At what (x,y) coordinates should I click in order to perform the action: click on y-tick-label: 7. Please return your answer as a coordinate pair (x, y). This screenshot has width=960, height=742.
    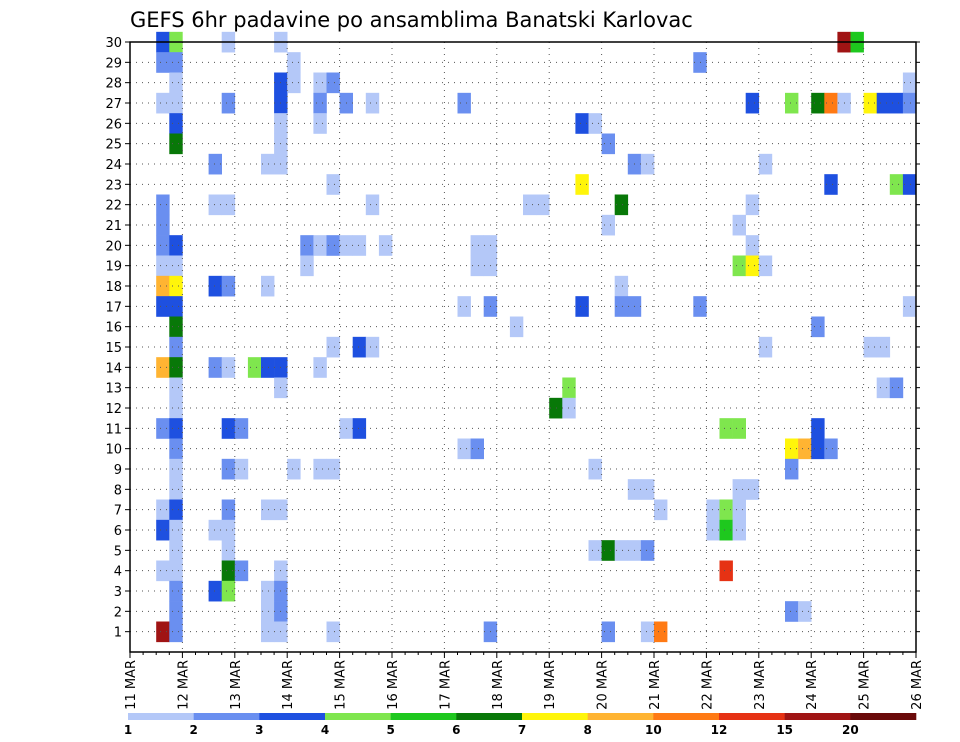
    Looking at the image, I should click on (118, 511).